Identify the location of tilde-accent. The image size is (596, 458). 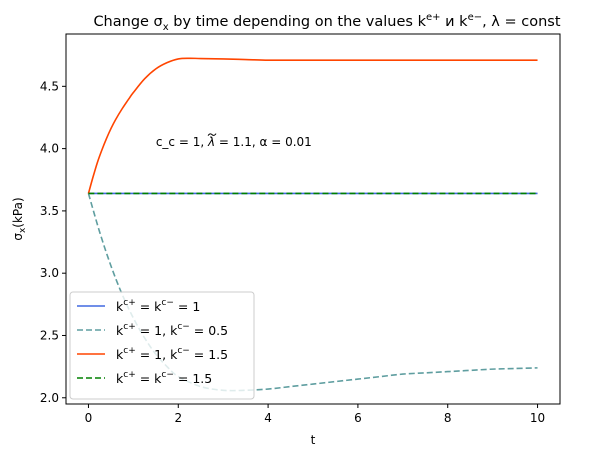
(212, 134).